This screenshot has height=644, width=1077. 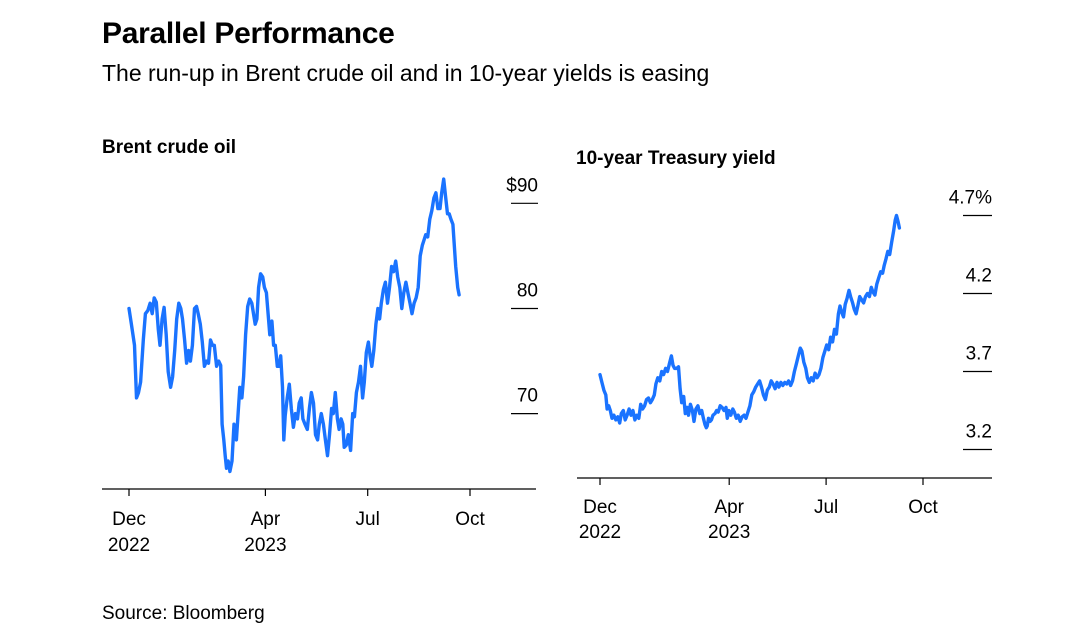 I want to click on brent-series-line, so click(x=294, y=325).